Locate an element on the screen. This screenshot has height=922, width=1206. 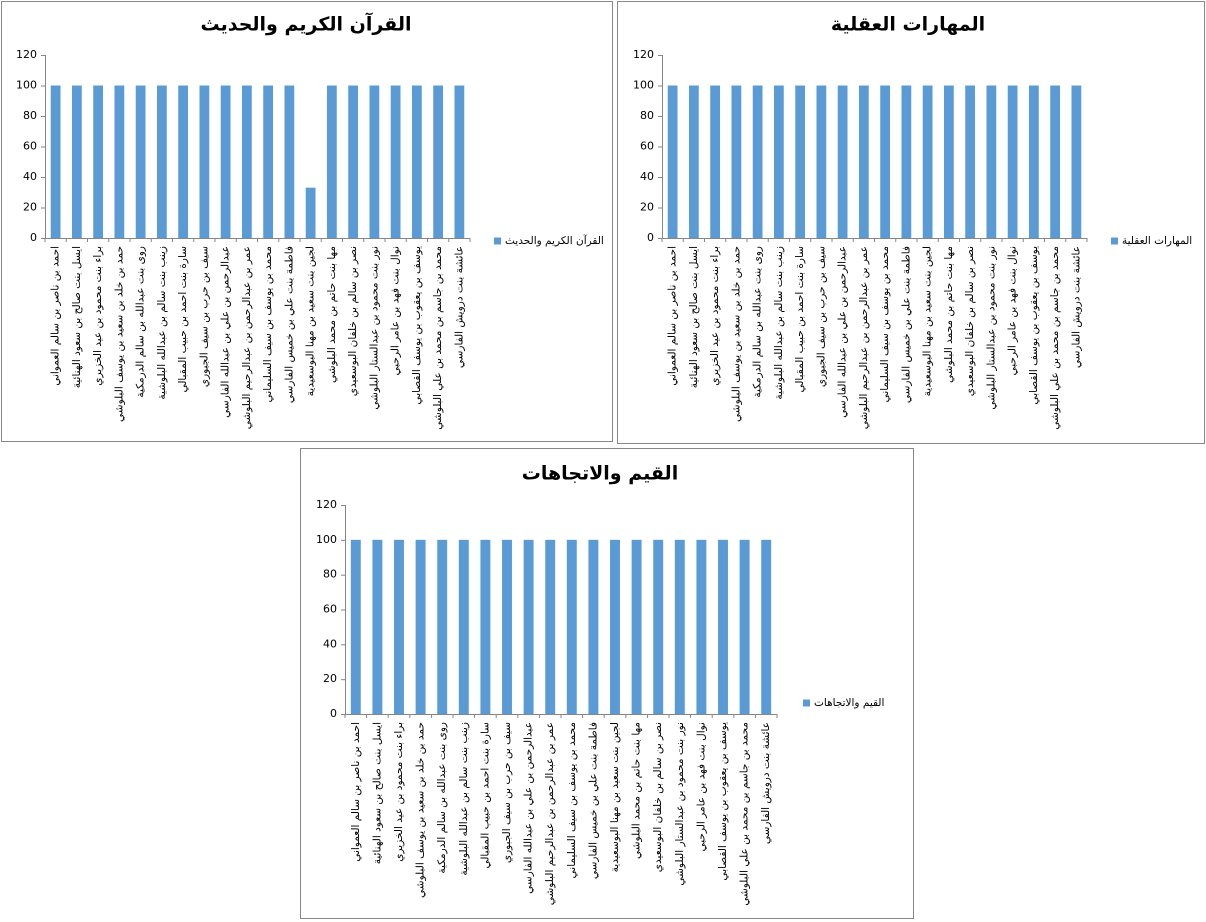
chart-title: القيم والاتجاهات is located at coordinates (600, 474).